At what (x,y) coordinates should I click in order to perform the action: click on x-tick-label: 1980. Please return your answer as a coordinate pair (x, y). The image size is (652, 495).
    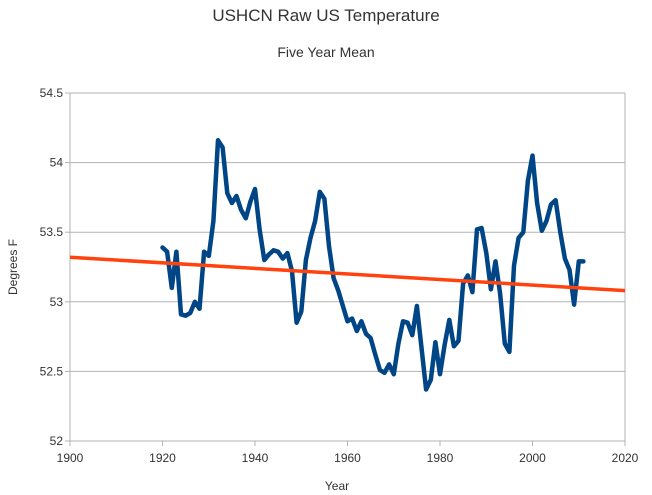
    Looking at the image, I should click on (440, 458).